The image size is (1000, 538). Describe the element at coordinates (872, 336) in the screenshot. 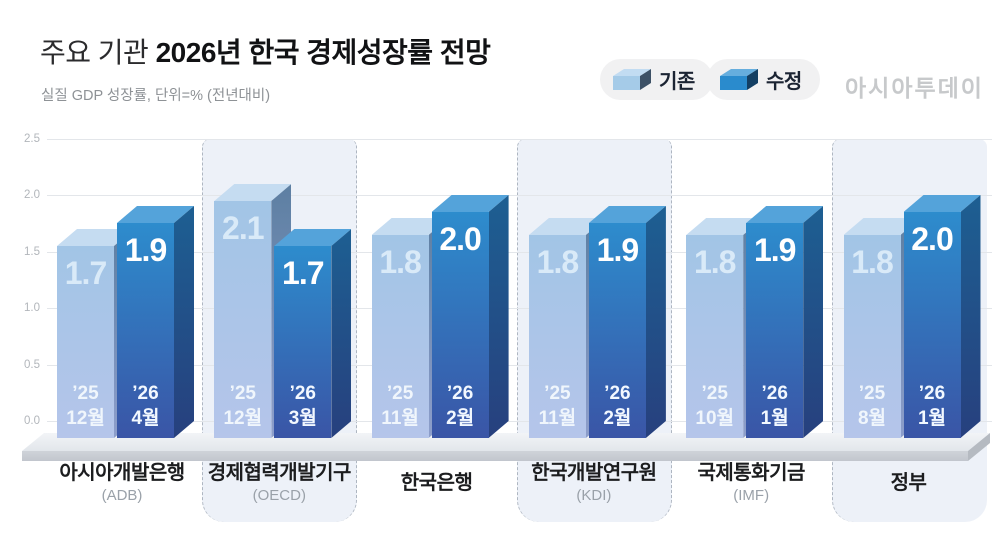

I see `bar-front-face: 1.8’25 8월` at that location.